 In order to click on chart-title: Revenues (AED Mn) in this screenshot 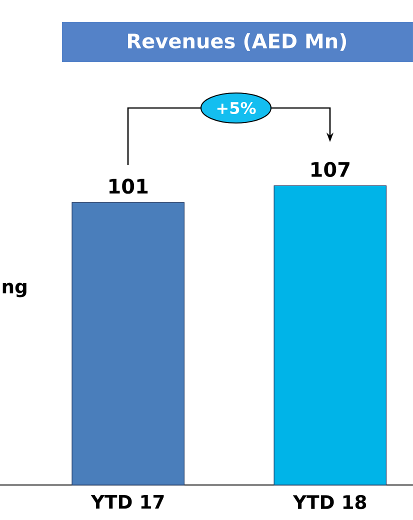, I will do `click(237, 42)`.